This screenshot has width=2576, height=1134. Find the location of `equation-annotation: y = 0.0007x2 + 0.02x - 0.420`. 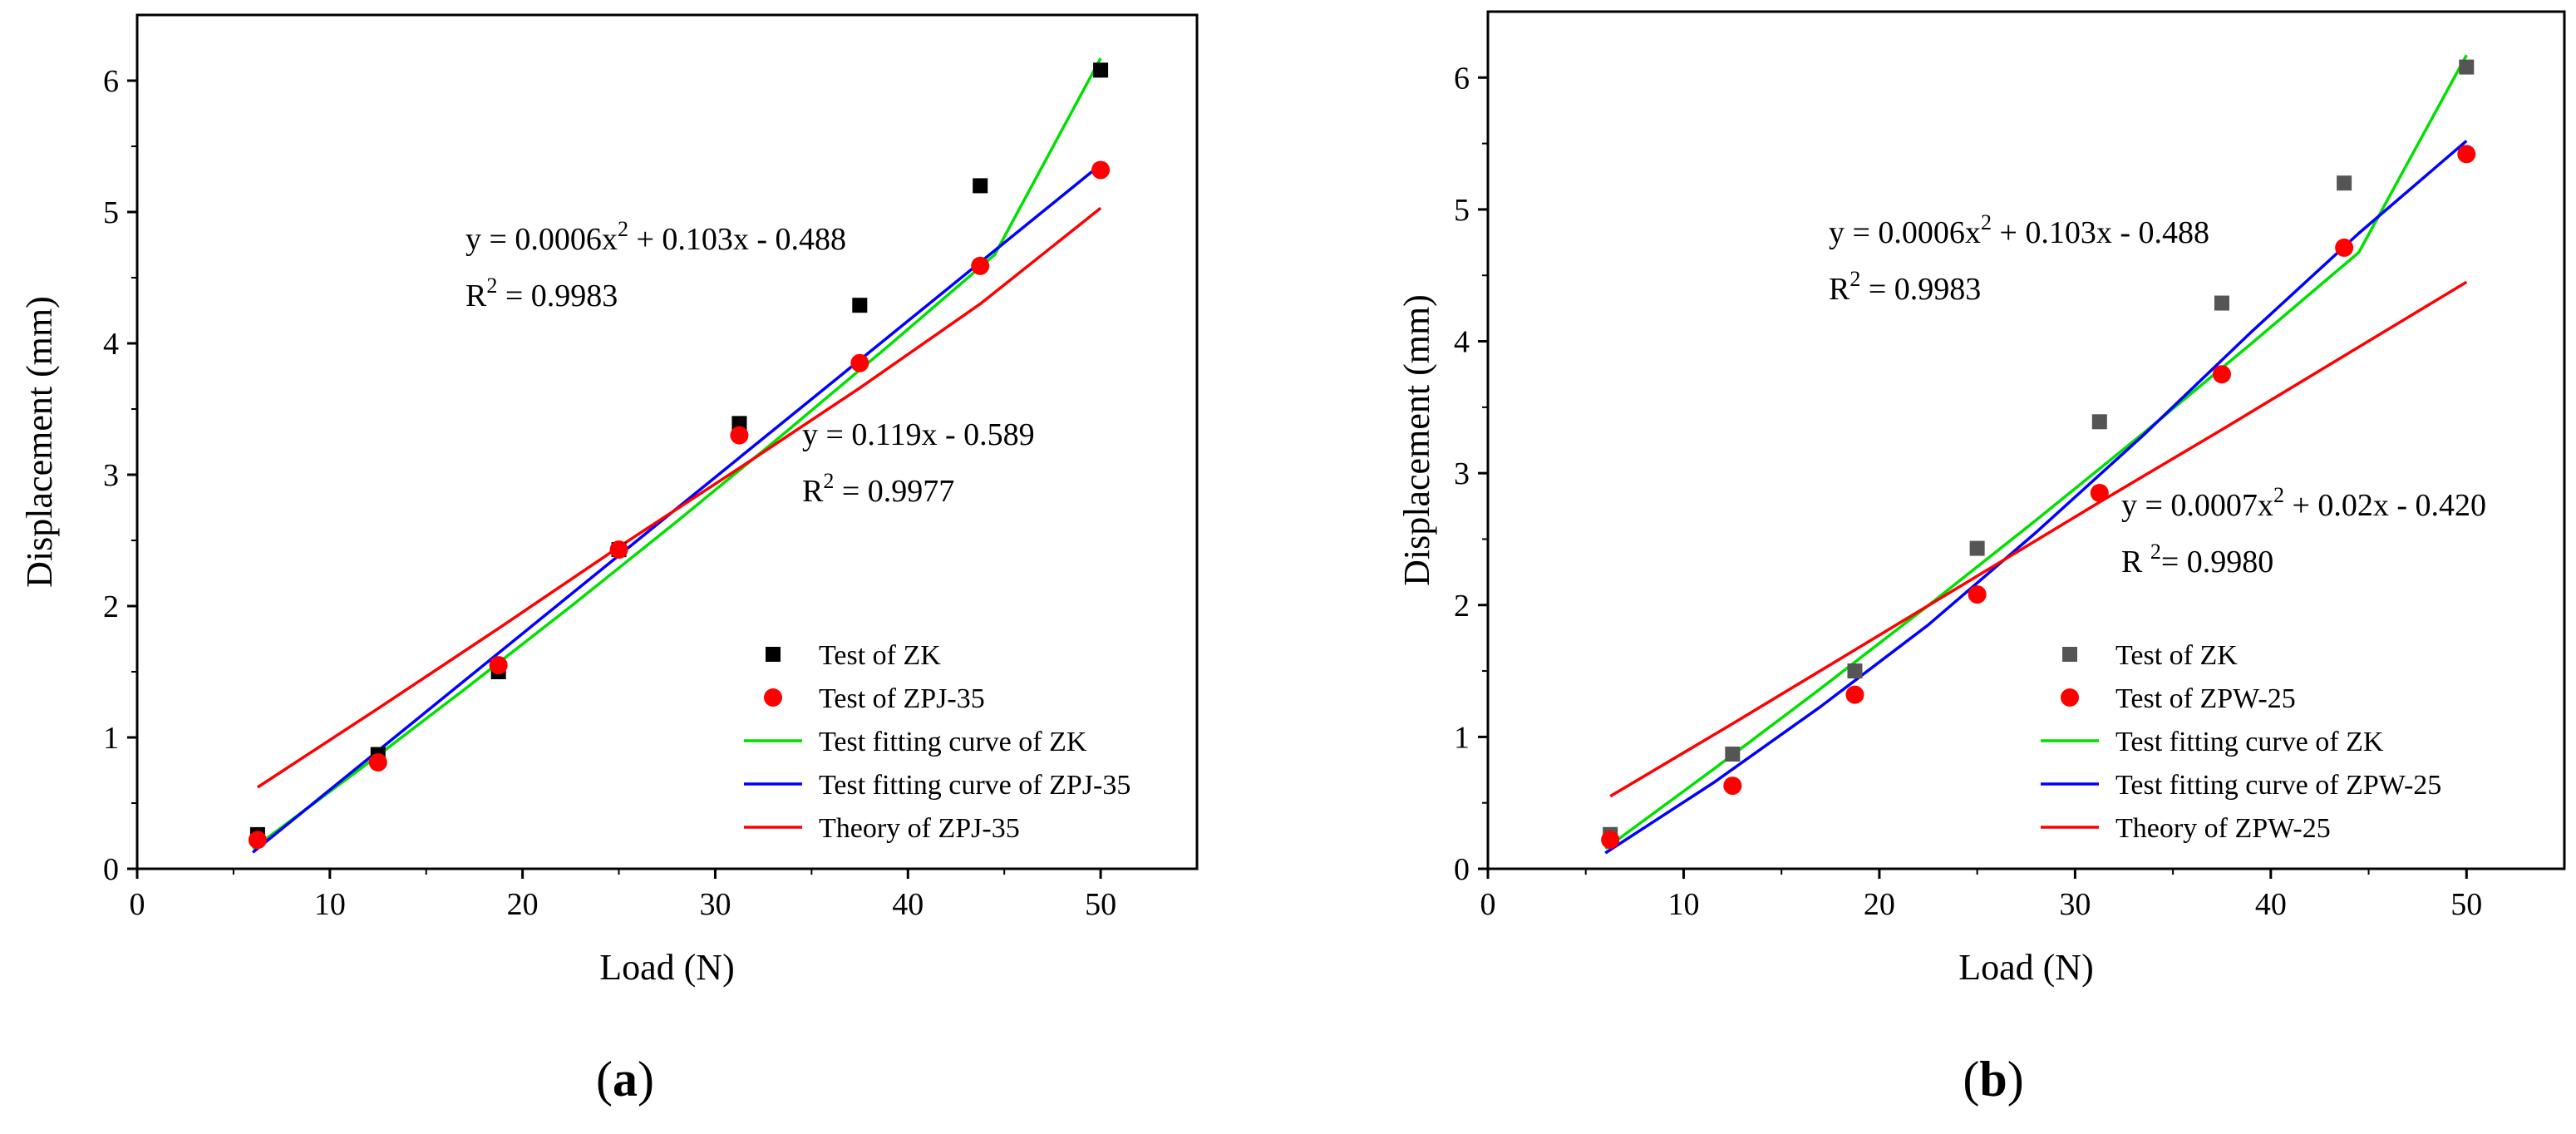

equation-annotation: y = 0.0007x2 + 0.02x - 0.420 is located at coordinates (2303, 503).